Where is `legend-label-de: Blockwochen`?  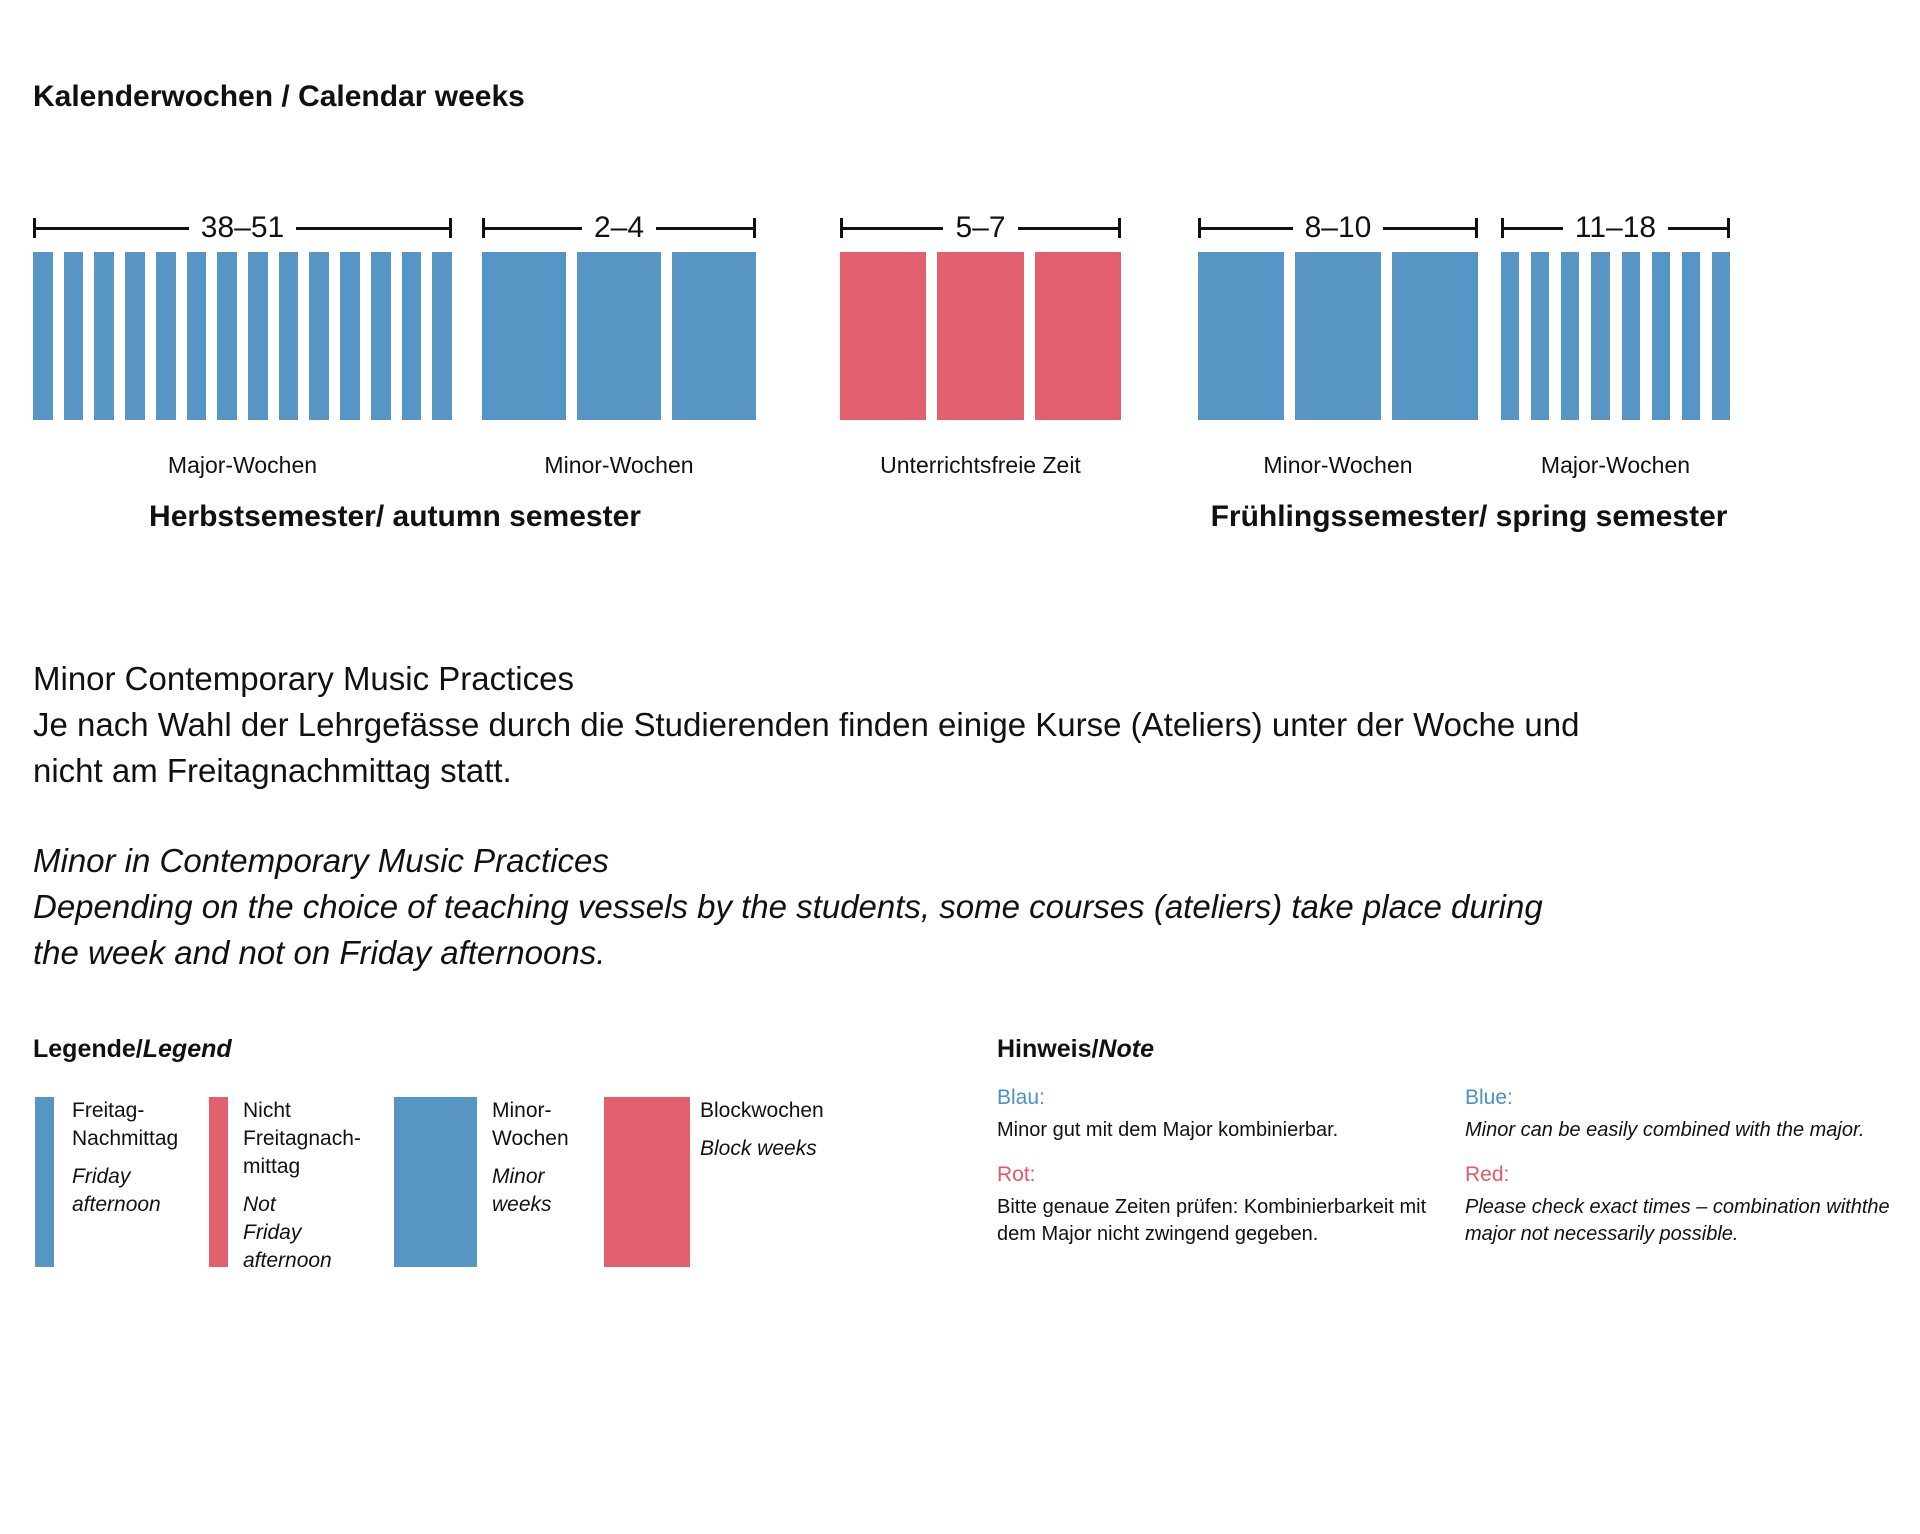 legend-label-de: Blockwochen is located at coordinates (762, 1110).